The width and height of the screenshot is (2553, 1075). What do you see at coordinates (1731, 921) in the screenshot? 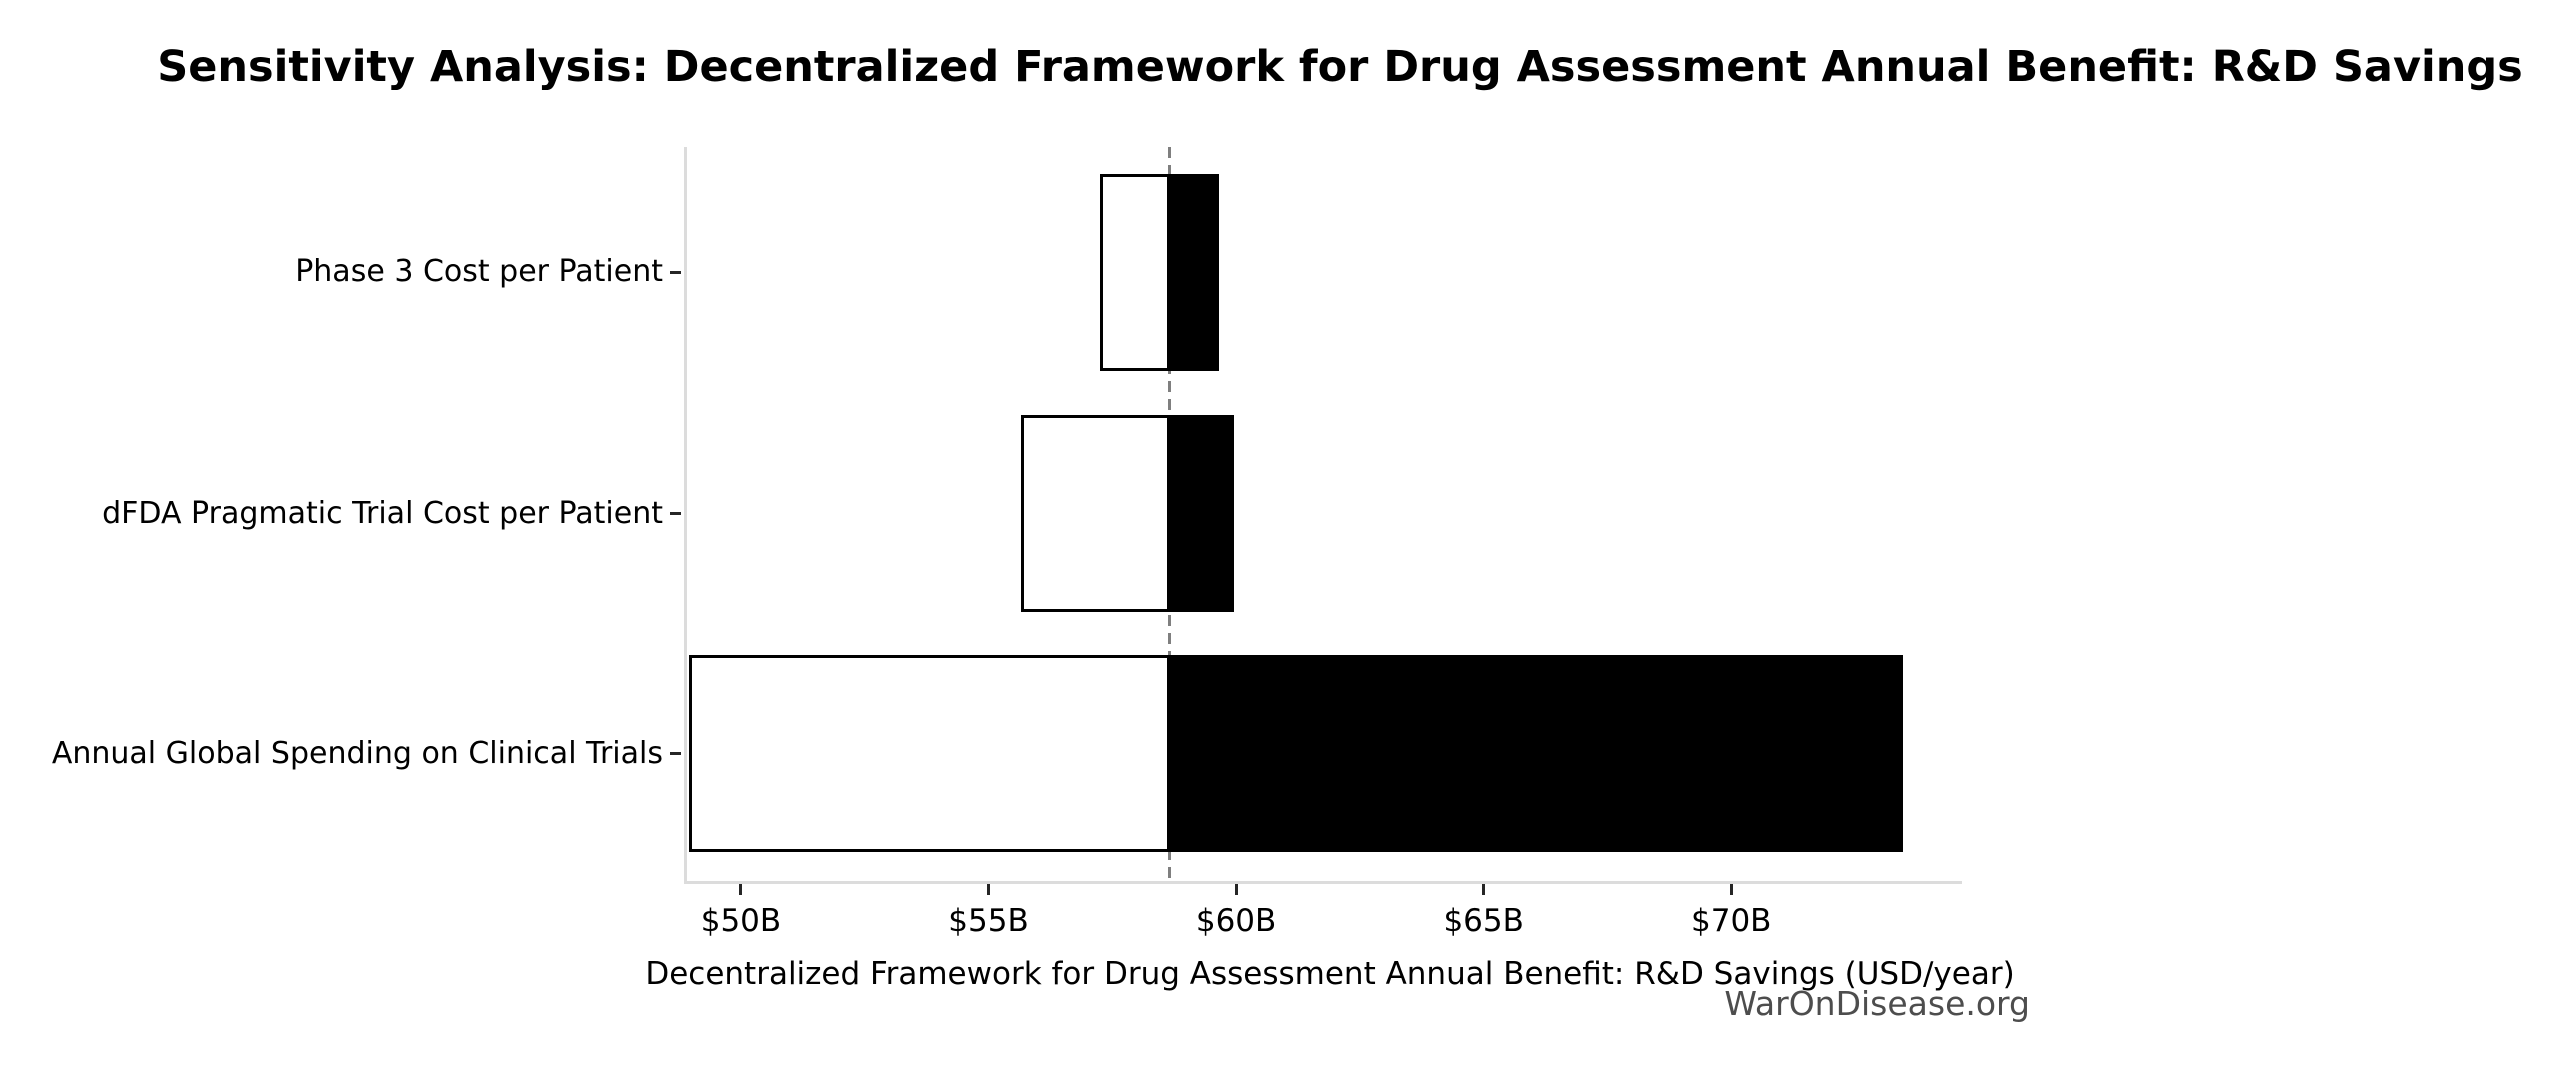
I see `x-tick-label: $70B` at bounding box center [1731, 921].